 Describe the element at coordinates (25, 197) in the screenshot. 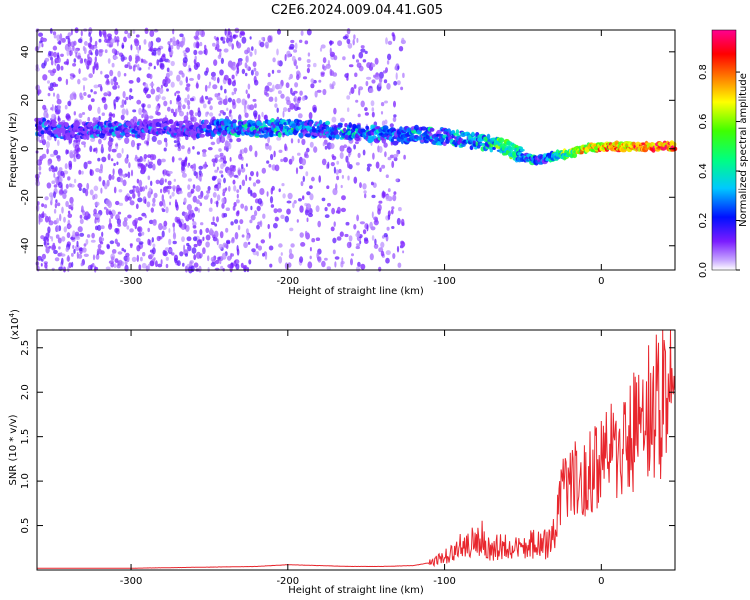

I see `tick-label: -20` at that location.